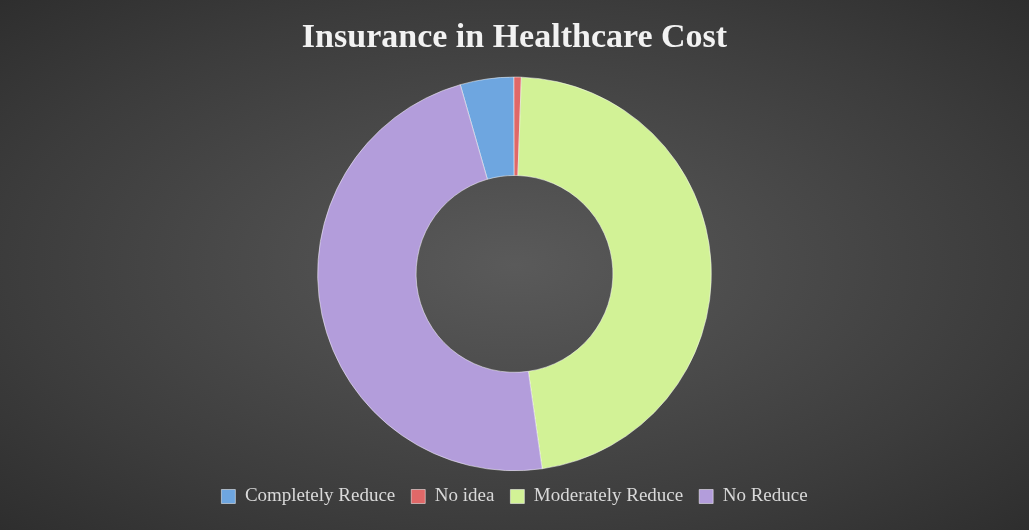 Image resolution: width=1029 pixels, height=530 pixels. Describe the element at coordinates (464, 495) in the screenshot. I see `legend-label: No idea` at that location.